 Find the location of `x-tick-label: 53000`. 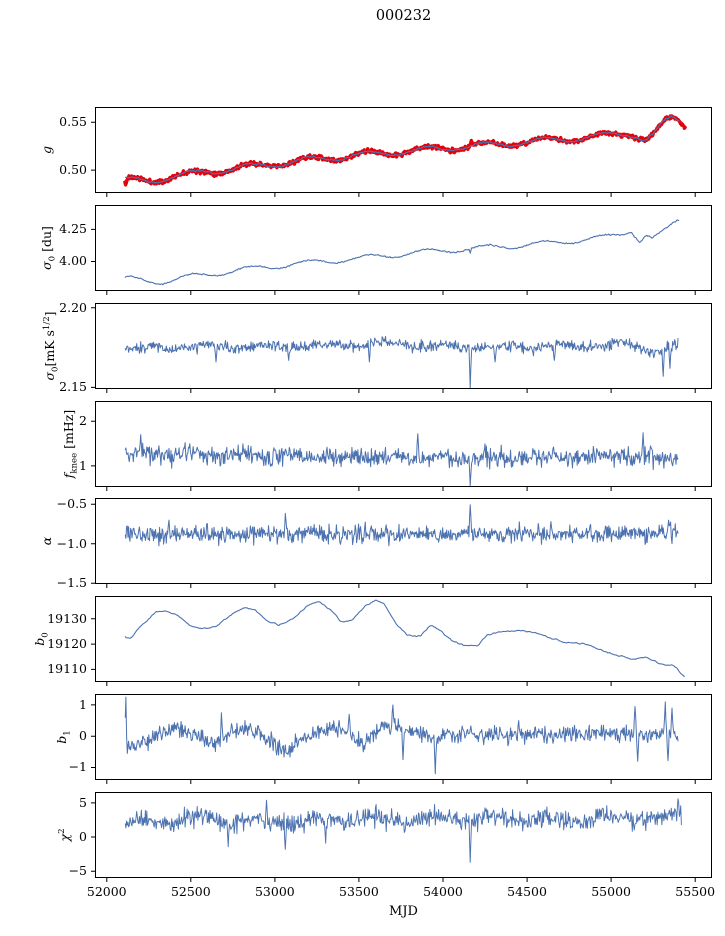

x-tick-label: 53000 is located at coordinates (274, 891).